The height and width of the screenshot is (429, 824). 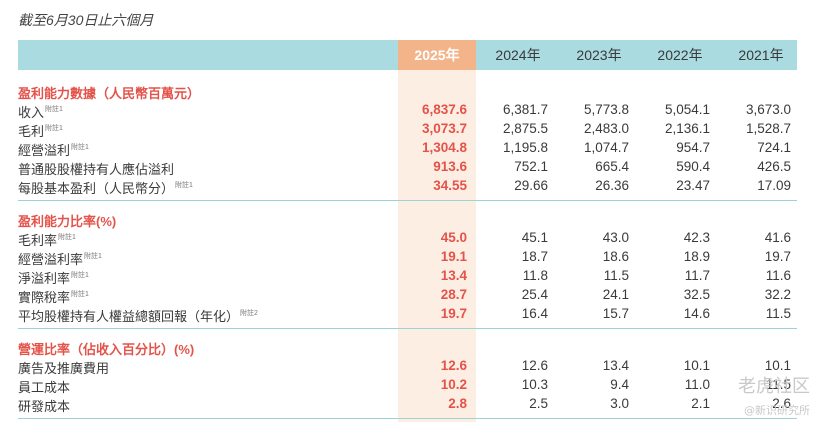 I want to click on value-2022: 18.9, so click(x=696, y=256).